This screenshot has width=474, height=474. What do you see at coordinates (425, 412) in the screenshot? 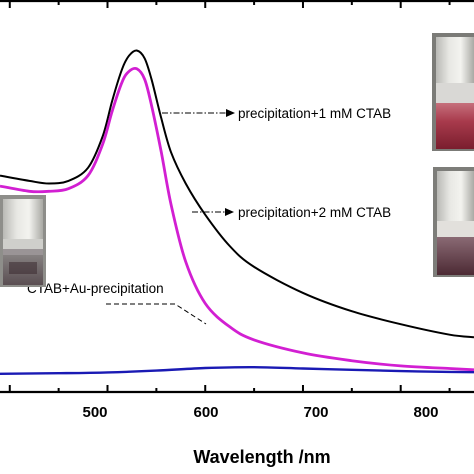
I see `x-tick-label-800: 800` at bounding box center [425, 412].